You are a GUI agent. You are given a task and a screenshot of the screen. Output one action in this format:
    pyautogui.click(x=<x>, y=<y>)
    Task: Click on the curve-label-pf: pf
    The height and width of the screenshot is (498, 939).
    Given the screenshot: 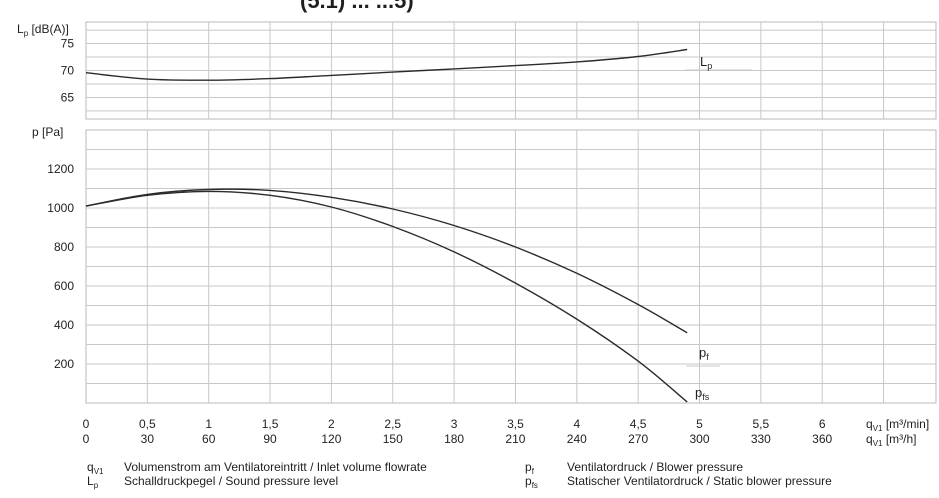 What is the action you would take?
    pyautogui.click(x=704, y=353)
    